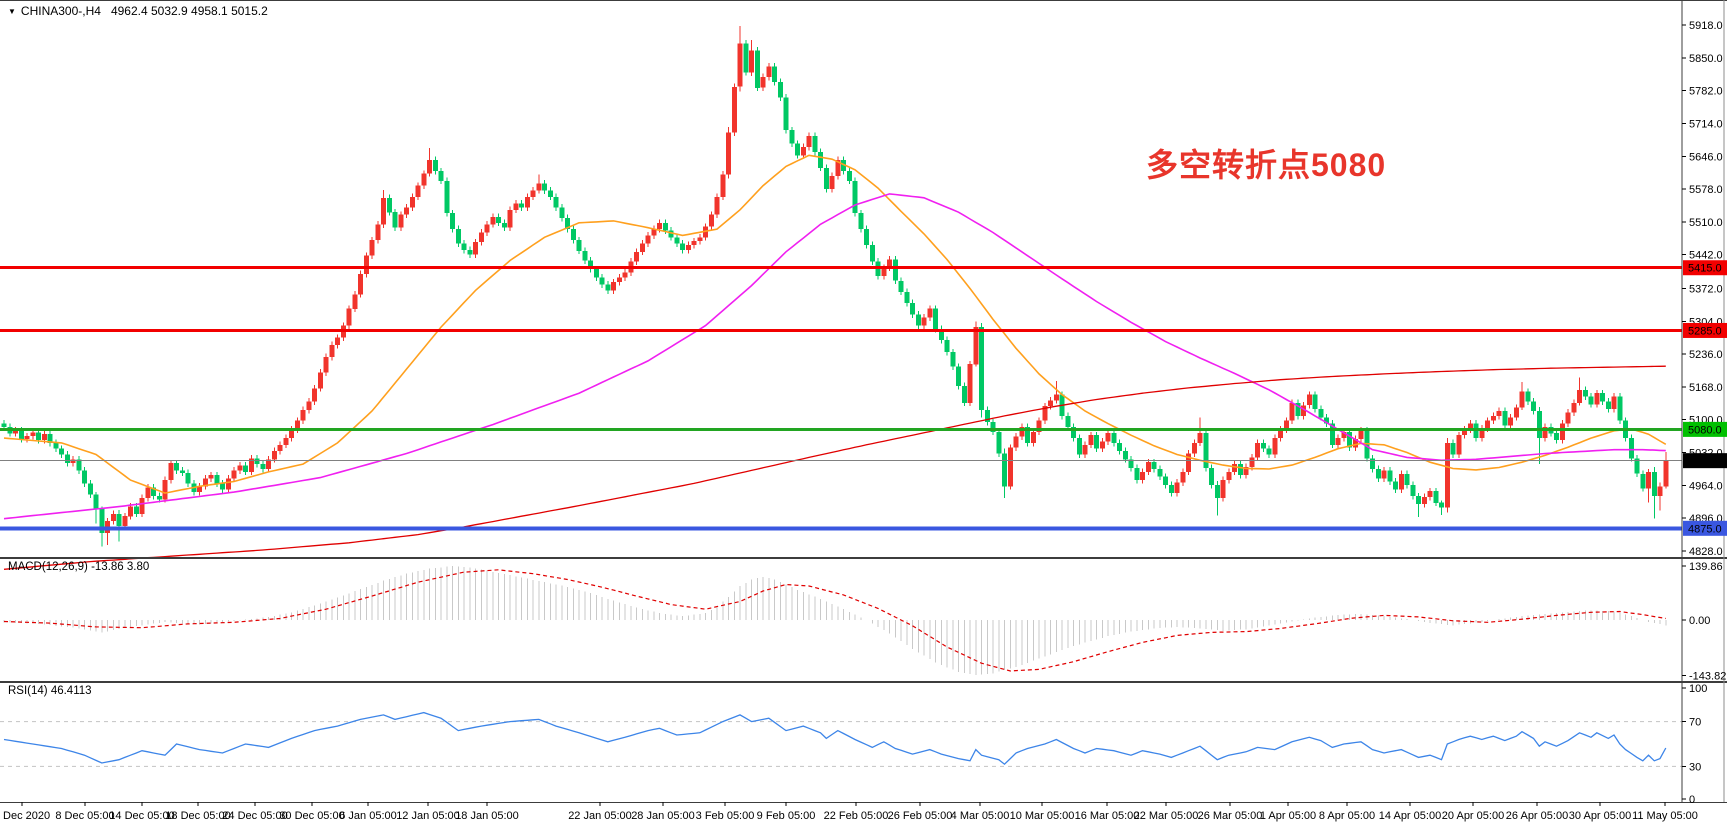 The width and height of the screenshot is (1727, 826). I want to click on macd-tick-label: 139.86, so click(1706, 567).